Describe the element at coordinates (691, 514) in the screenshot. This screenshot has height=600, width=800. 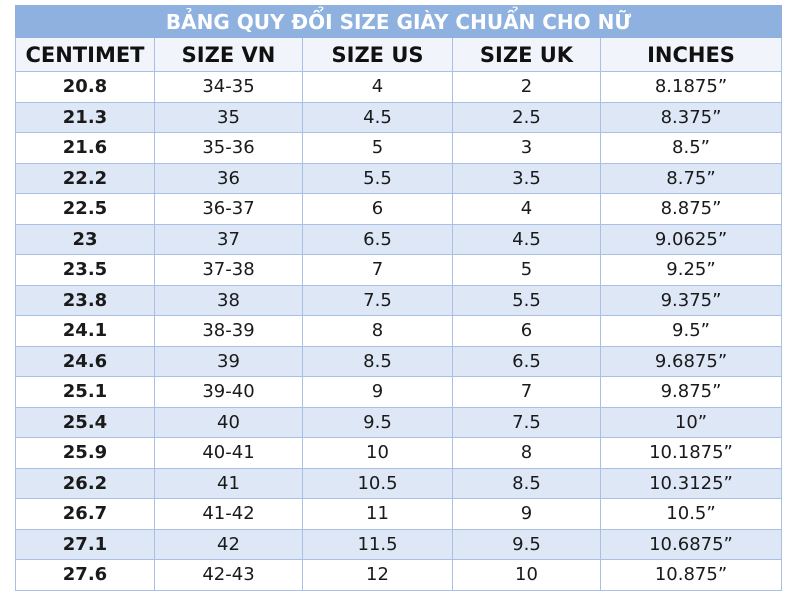
I see `table-cell: 10.5”` at that location.